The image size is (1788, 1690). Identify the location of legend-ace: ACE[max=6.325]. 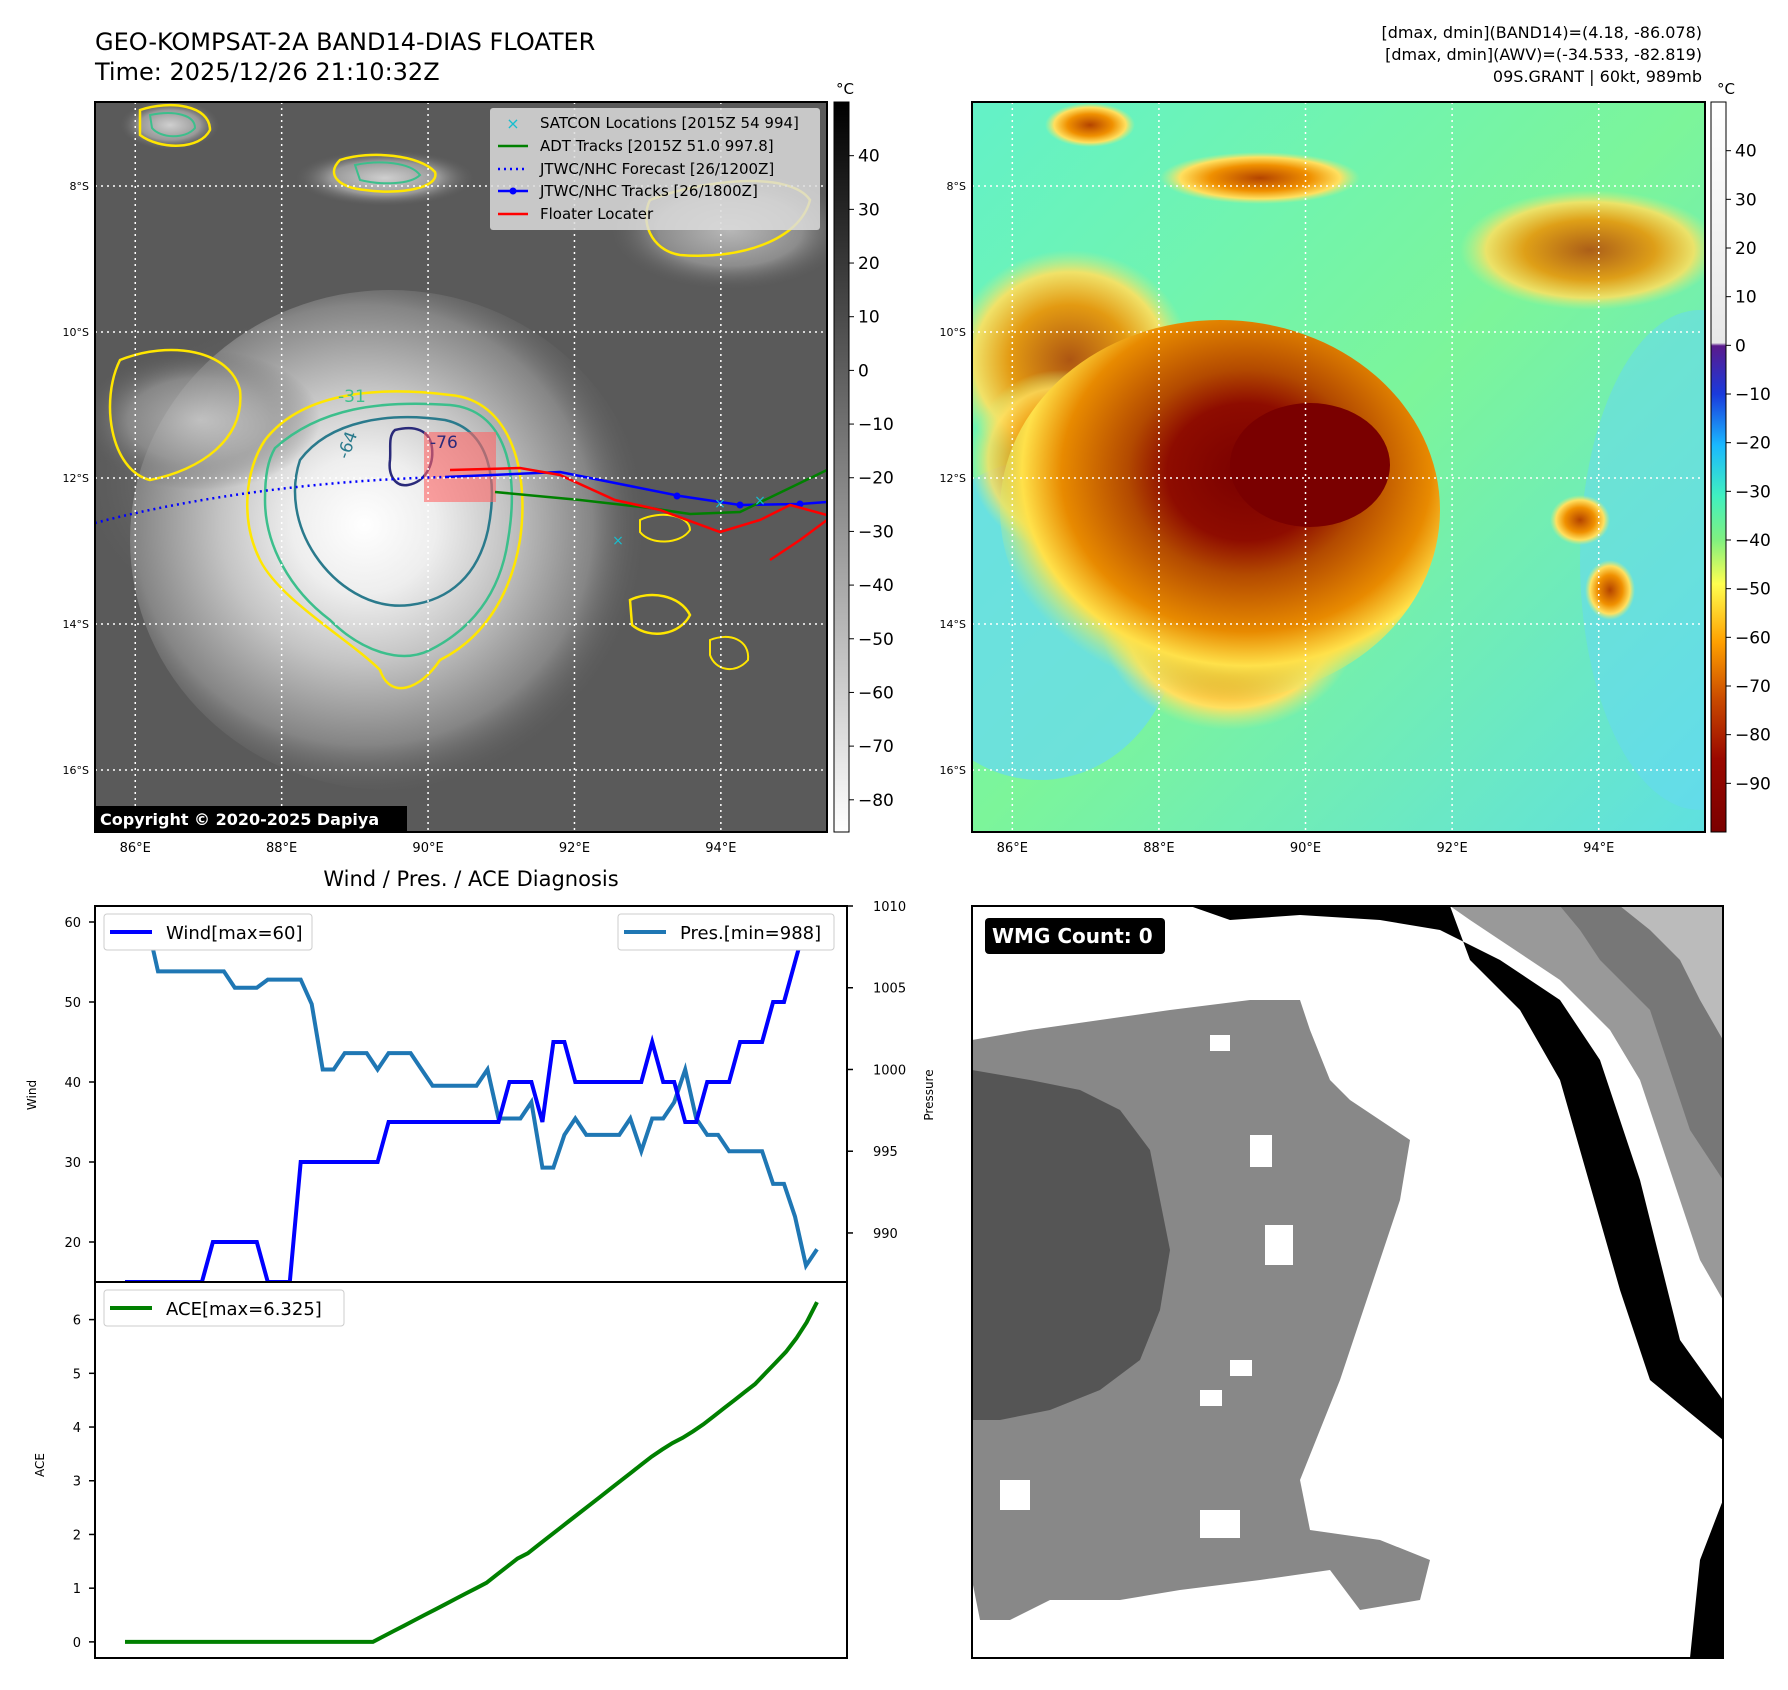
(244, 1309).